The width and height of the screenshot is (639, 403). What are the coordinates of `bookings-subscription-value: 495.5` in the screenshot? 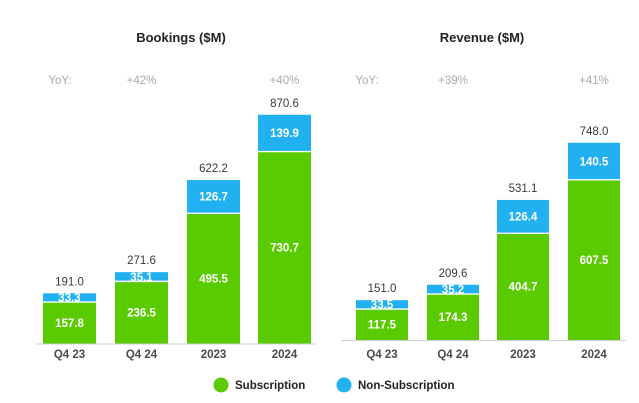 It's located at (213, 279).